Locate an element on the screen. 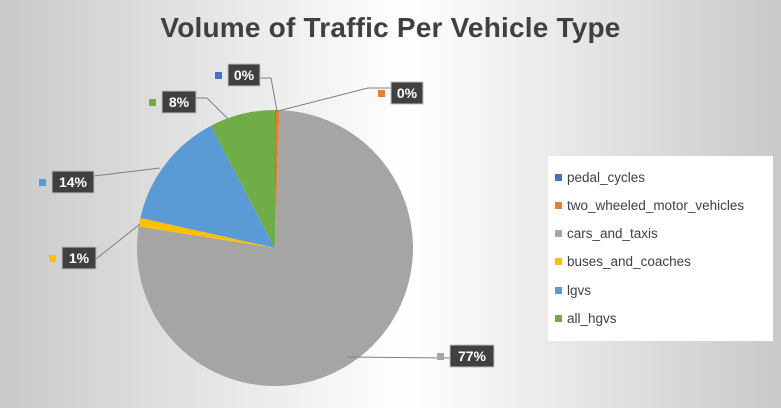 The height and width of the screenshot is (408, 781). leader-line-two-wheeled-motor-vehicles is located at coordinates (334, 99).